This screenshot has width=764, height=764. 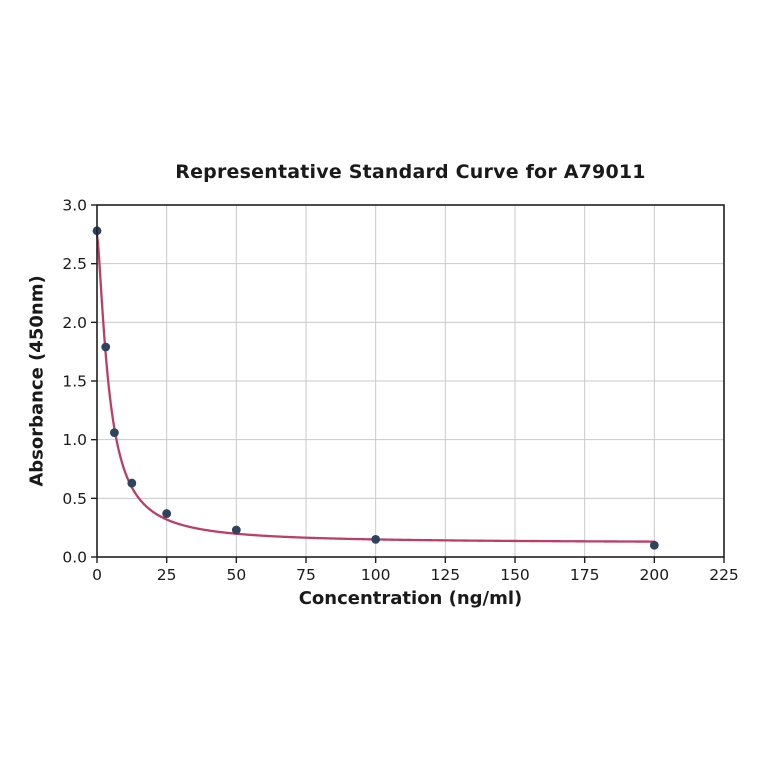 What do you see at coordinates (376, 575) in the screenshot?
I see `x-tick-label: 100` at bounding box center [376, 575].